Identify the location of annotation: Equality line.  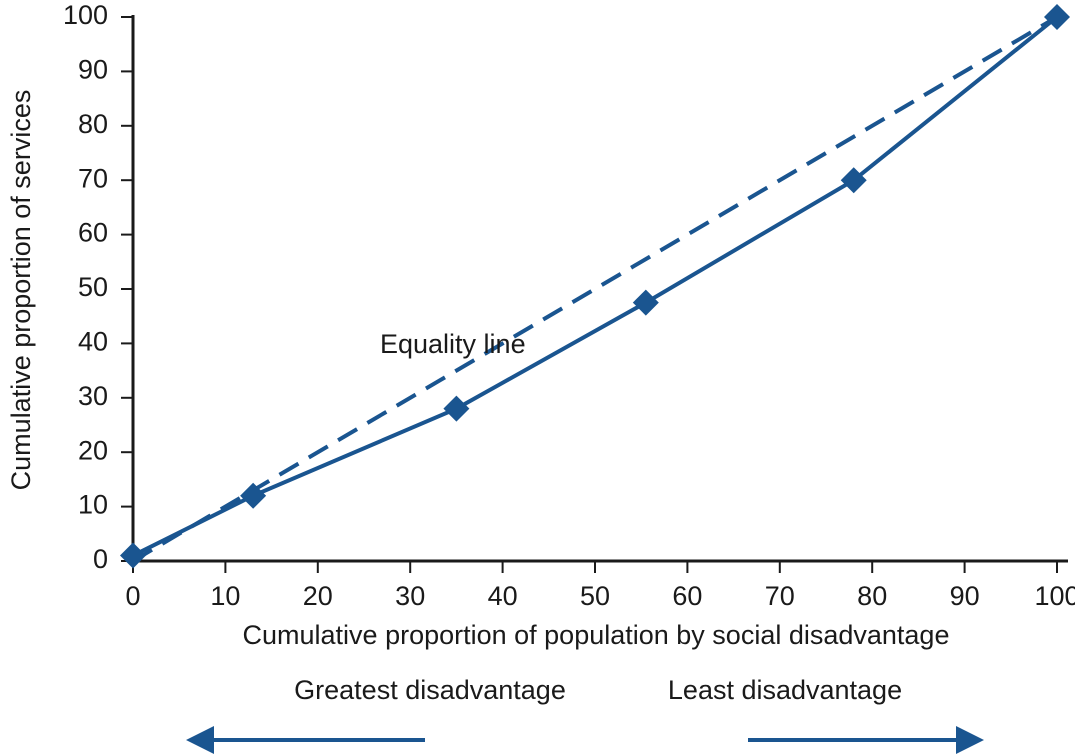
(453, 344).